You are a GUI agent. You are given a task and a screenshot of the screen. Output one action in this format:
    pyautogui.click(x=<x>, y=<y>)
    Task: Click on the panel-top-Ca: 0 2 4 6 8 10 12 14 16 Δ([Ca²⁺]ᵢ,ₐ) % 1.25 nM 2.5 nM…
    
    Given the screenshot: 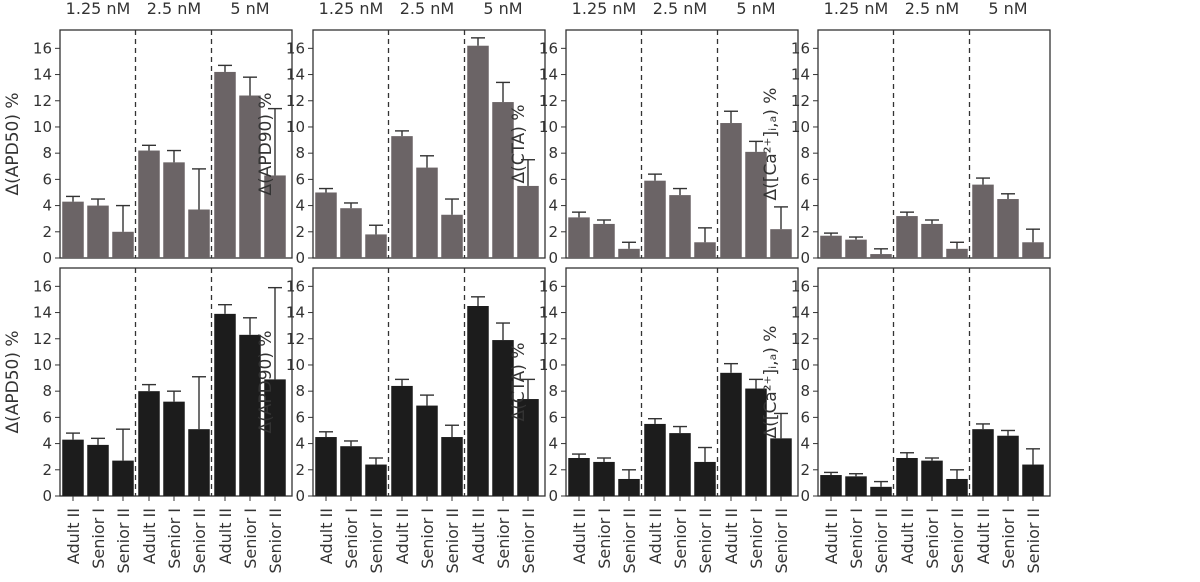 What is the action you would take?
    pyautogui.click(x=906, y=133)
    